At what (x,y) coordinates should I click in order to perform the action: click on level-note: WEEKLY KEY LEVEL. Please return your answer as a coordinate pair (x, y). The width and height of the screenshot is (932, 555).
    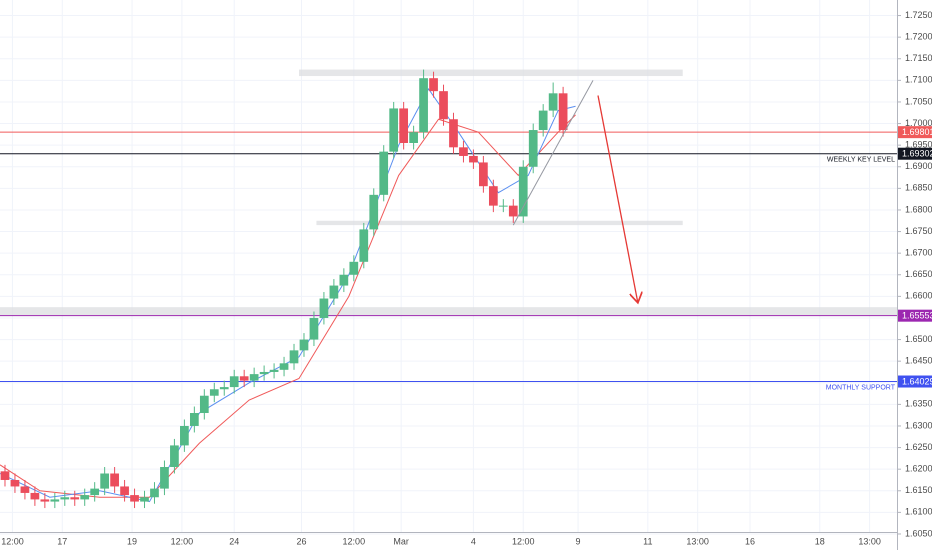
    Looking at the image, I should click on (861, 160).